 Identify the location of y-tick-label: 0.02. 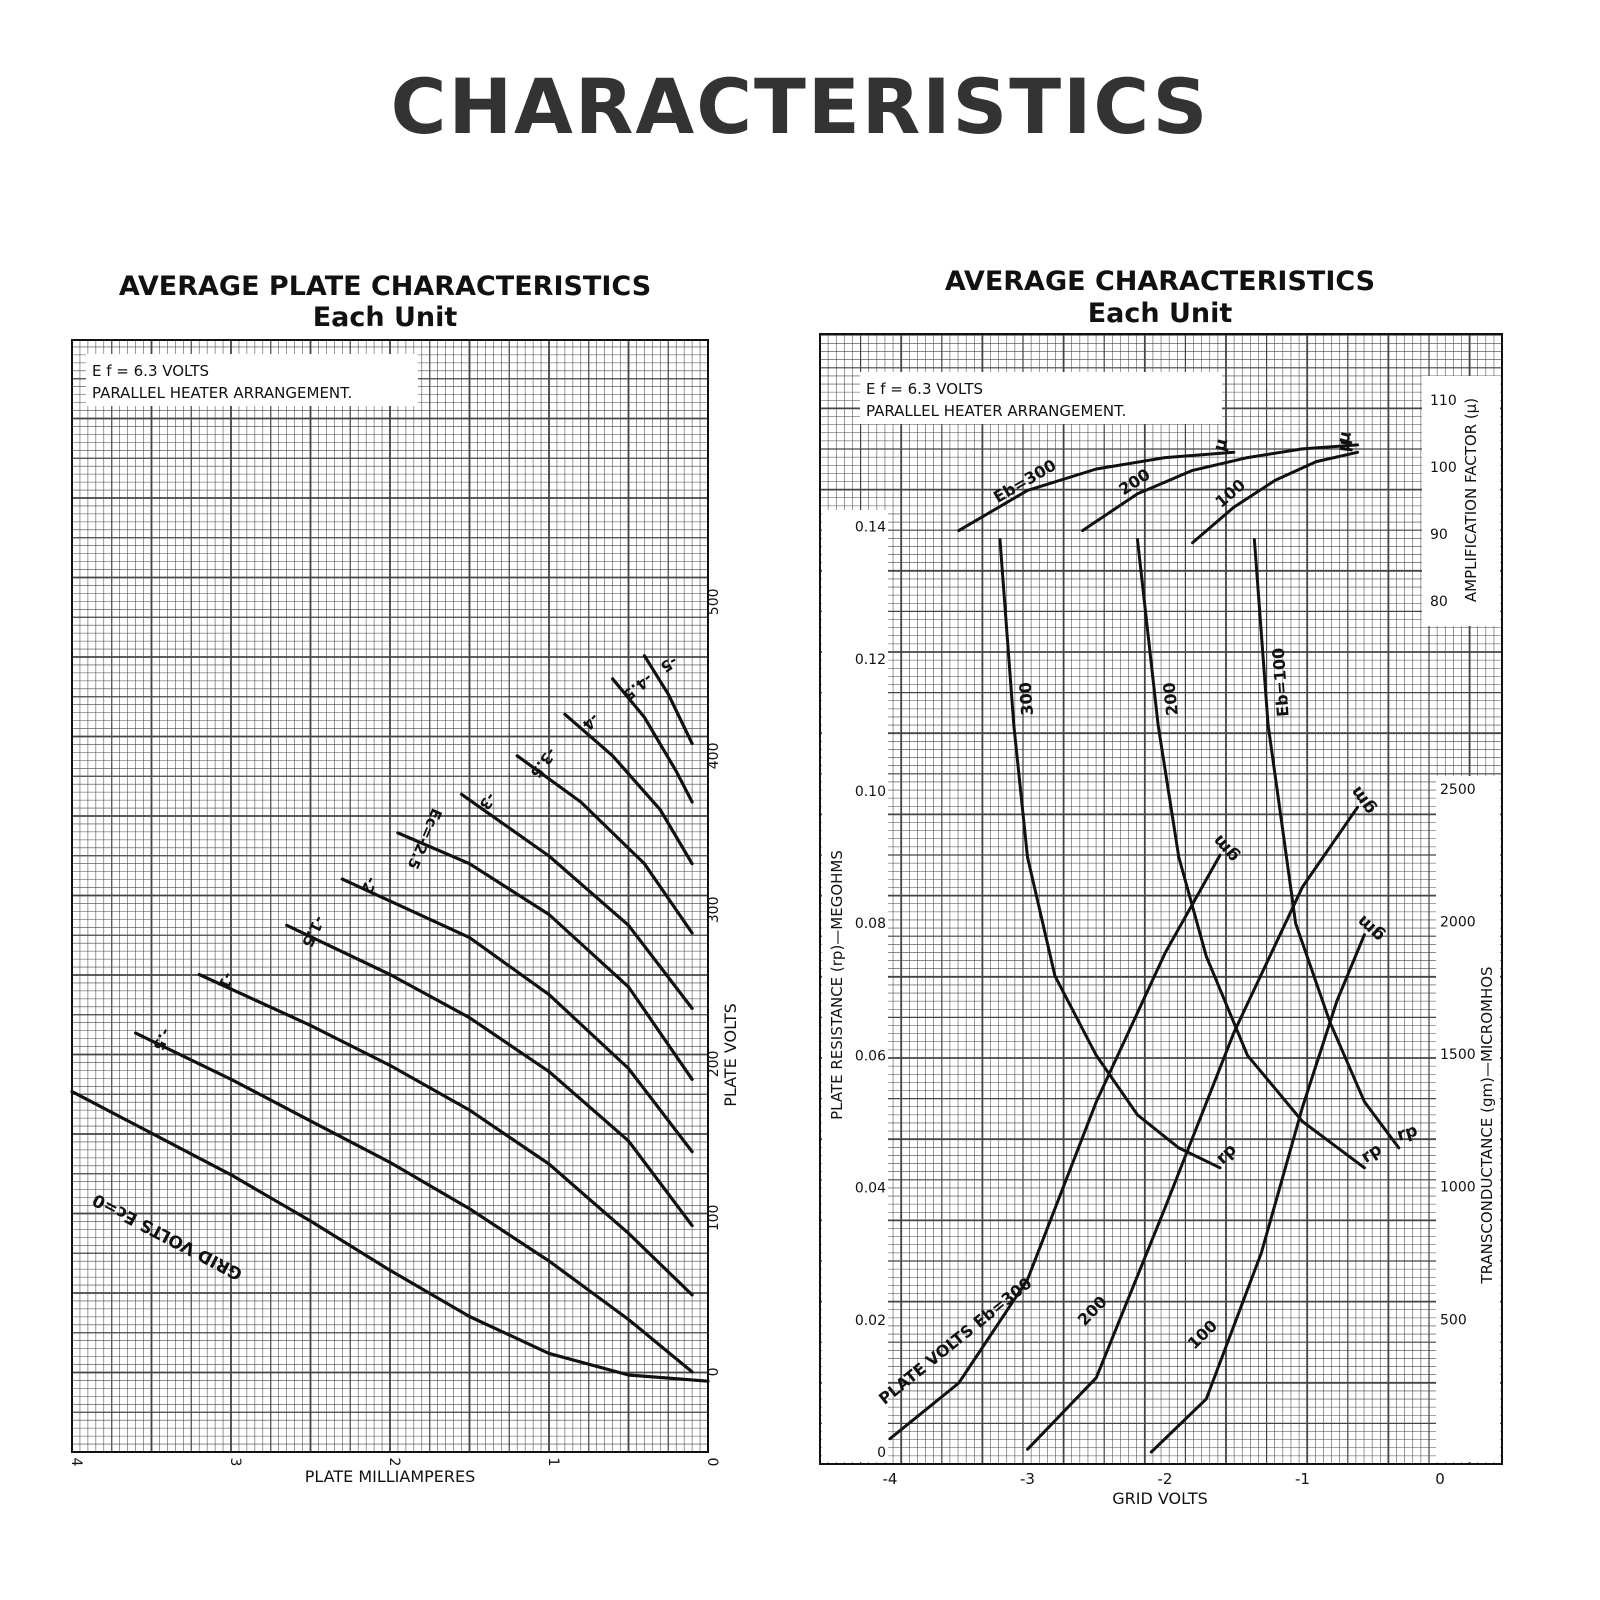
(870, 1321).